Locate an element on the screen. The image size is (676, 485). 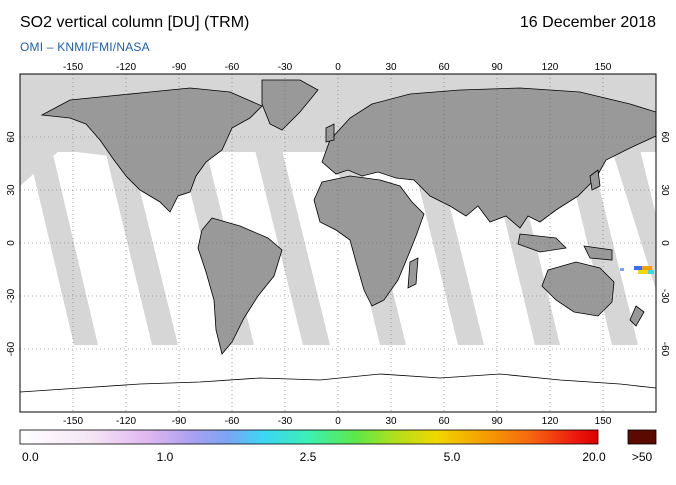
so2-plume is located at coordinates (637, 270).